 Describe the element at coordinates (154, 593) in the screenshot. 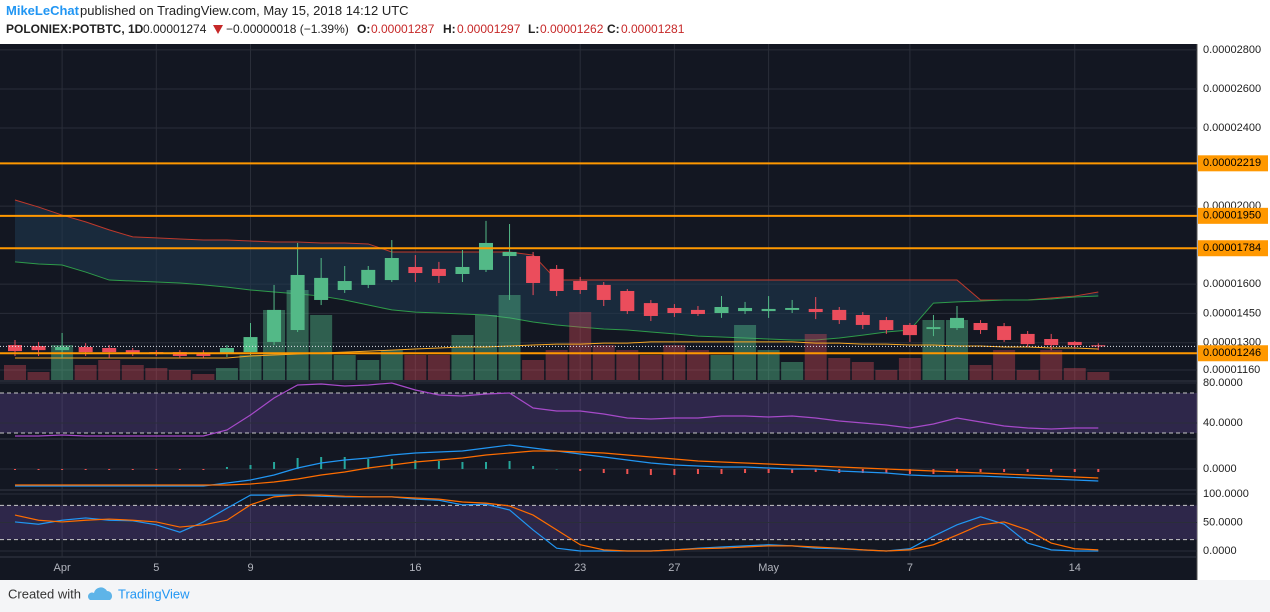

I see `brand: TradingView` at that location.